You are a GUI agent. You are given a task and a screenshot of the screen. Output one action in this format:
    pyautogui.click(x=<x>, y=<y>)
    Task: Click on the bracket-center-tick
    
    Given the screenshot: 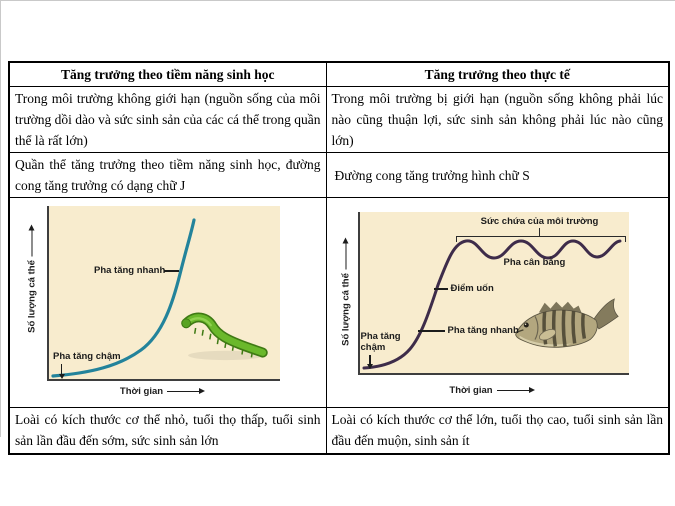 What is the action you would take?
    pyautogui.click(x=539, y=232)
    